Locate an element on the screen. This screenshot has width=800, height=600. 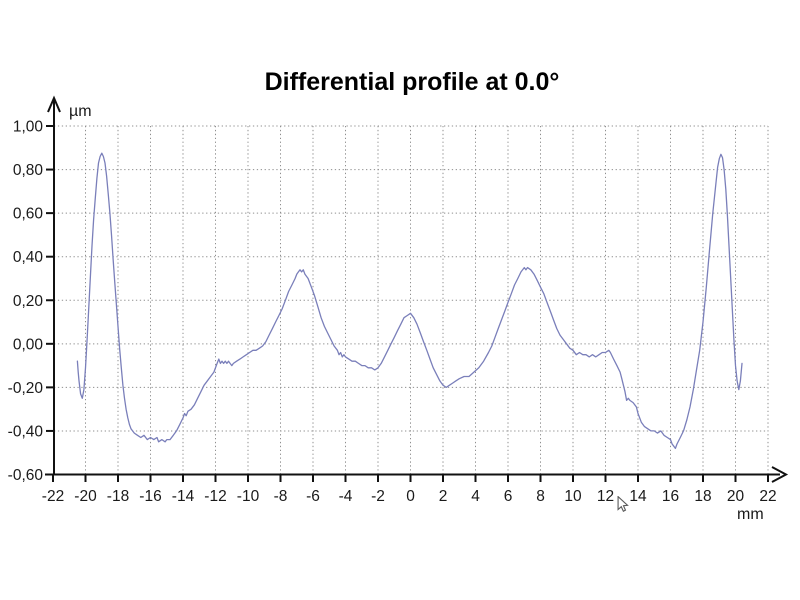
mouse-cursor-icon is located at coordinates (623, 504).